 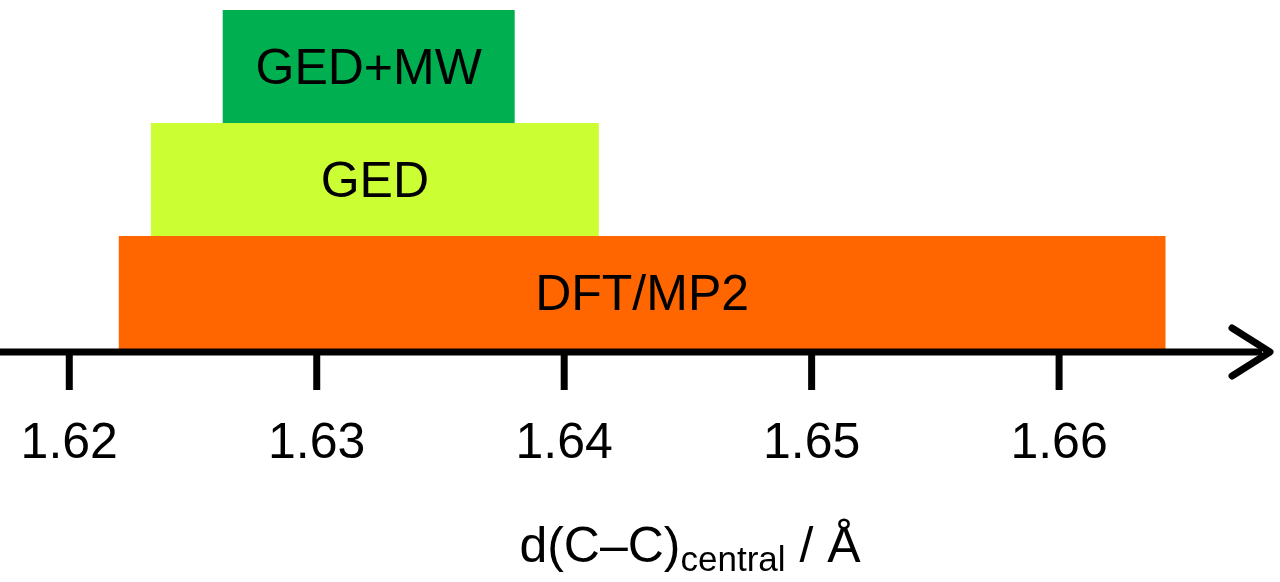 I want to click on x-tick-label: 1.63, so click(x=317, y=441).